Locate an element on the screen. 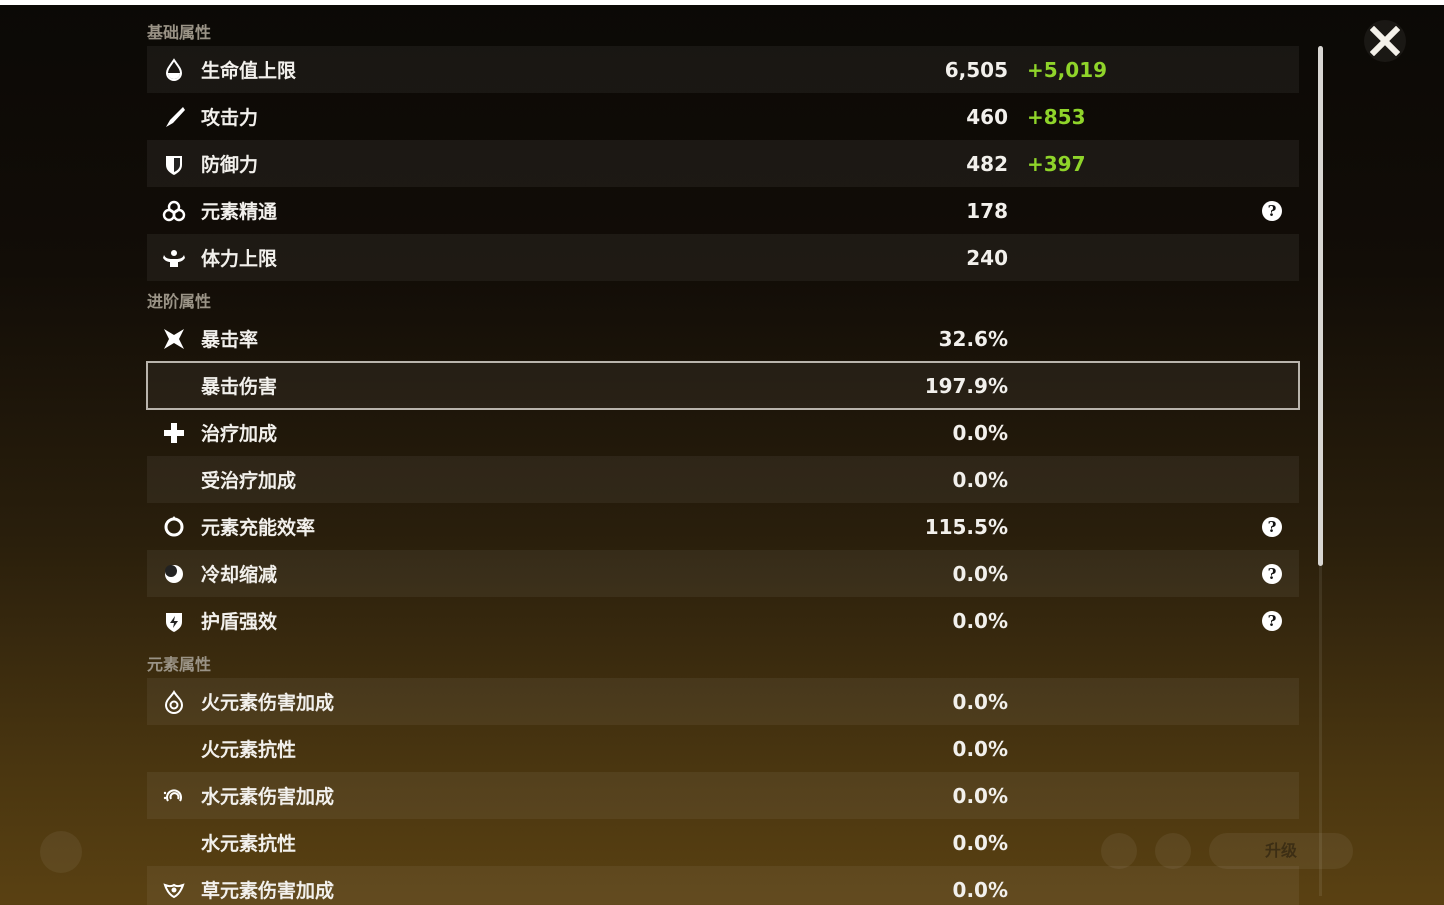 The image size is (1444, 905). stat-label: 冷却缩减 is located at coordinates (239, 575).